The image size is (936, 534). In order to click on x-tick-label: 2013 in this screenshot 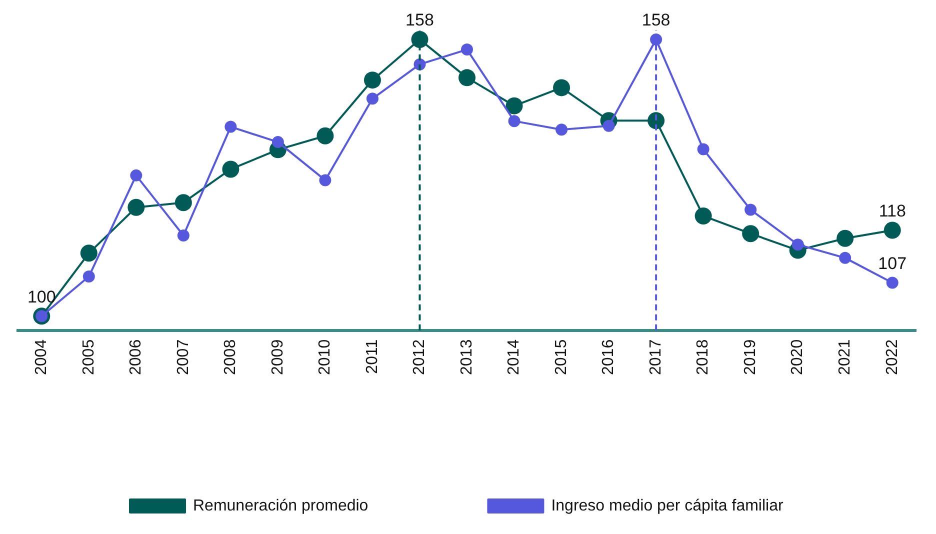, I will do `click(467, 357)`.